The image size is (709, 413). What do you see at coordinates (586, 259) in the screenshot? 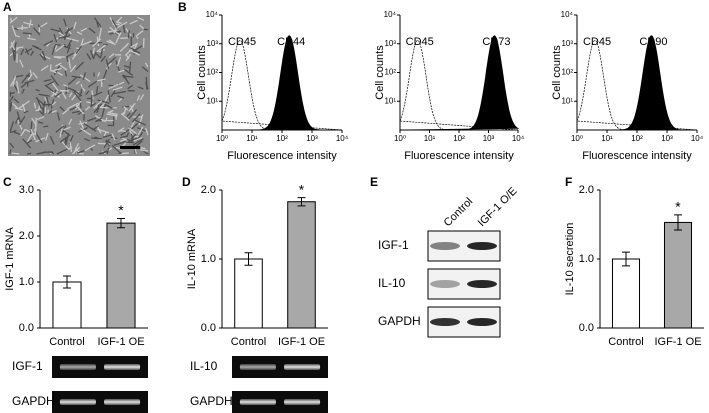
I see `y-tick-label: 1.0` at bounding box center [586, 259].